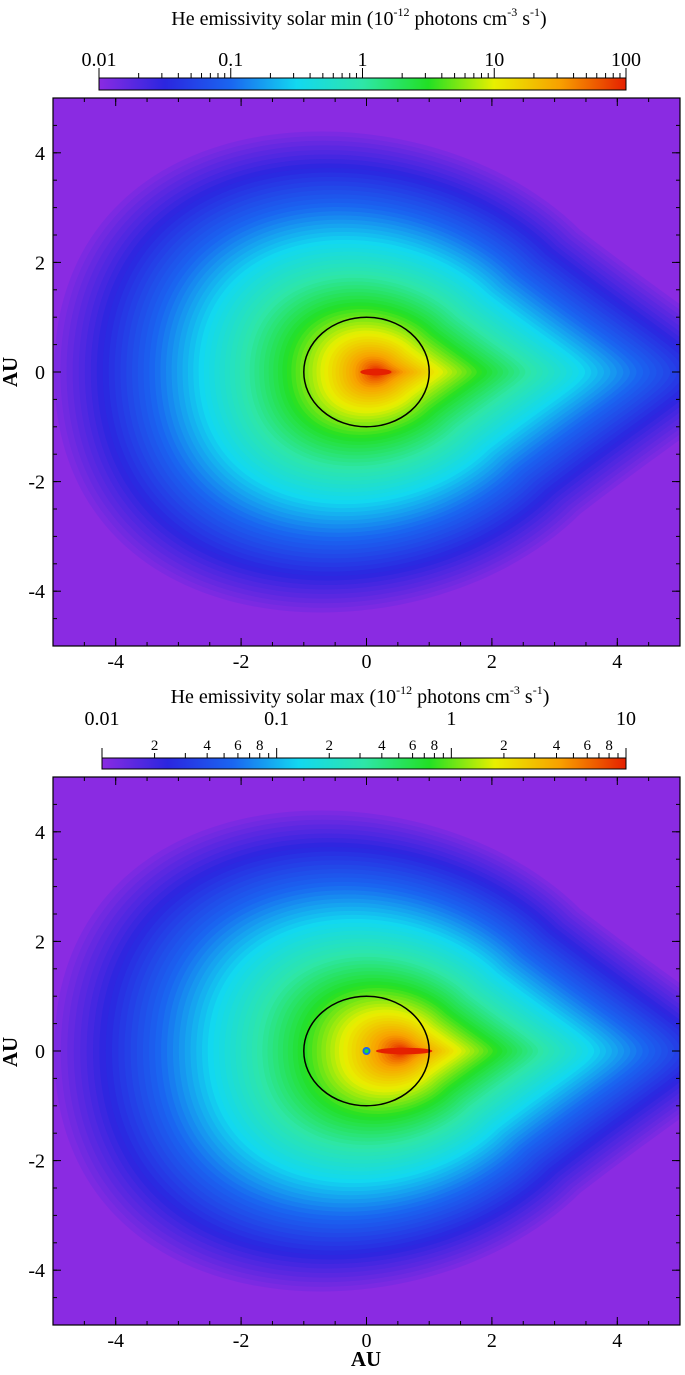 The height and width of the screenshot is (1375, 685). What do you see at coordinates (626, 60) in the screenshot?
I see `colorbar-tick-label: 100` at bounding box center [626, 60].